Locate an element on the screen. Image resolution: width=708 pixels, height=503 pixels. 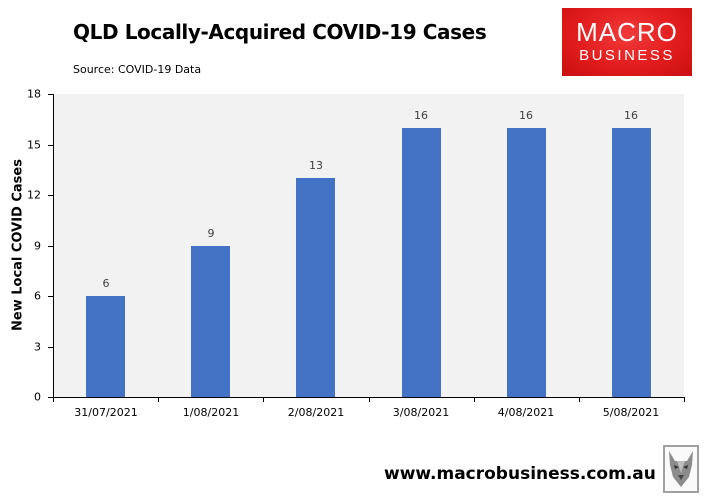
y-axis-line is located at coordinates (53, 246).